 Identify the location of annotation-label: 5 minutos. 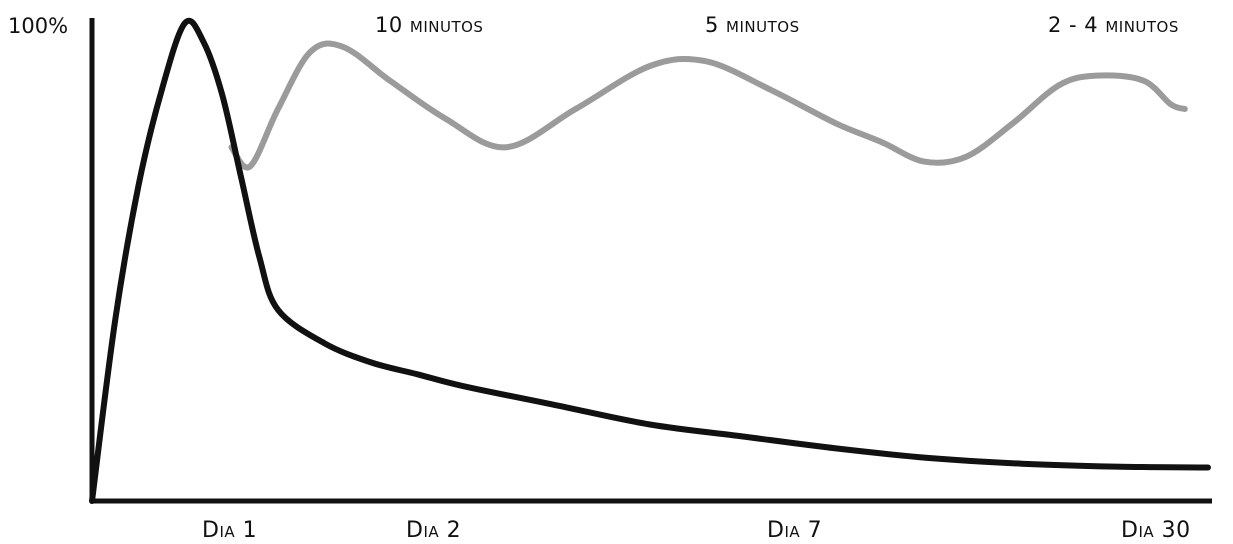
(752, 25).